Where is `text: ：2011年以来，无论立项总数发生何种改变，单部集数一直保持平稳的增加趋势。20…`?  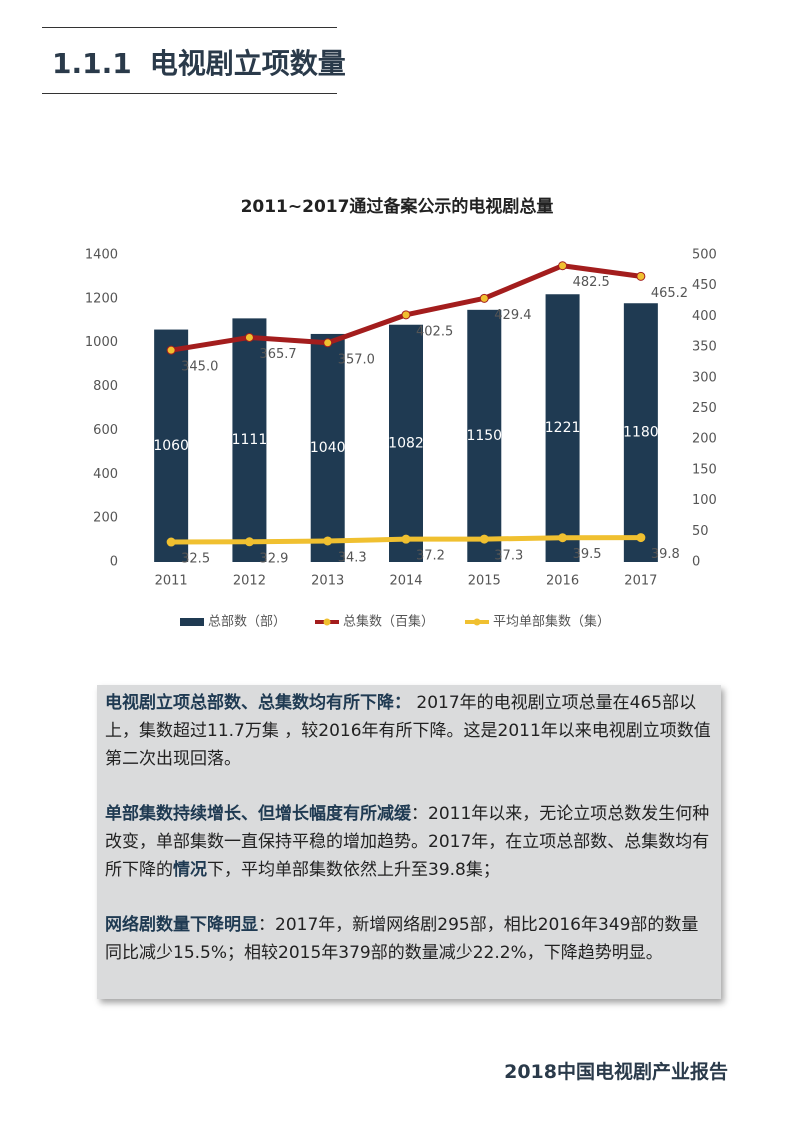 text: ：2011年以来，无论立项总数发生何种改变，单部集数一直保持平稳的增加趋势。20… is located at coordinates (407, 842).